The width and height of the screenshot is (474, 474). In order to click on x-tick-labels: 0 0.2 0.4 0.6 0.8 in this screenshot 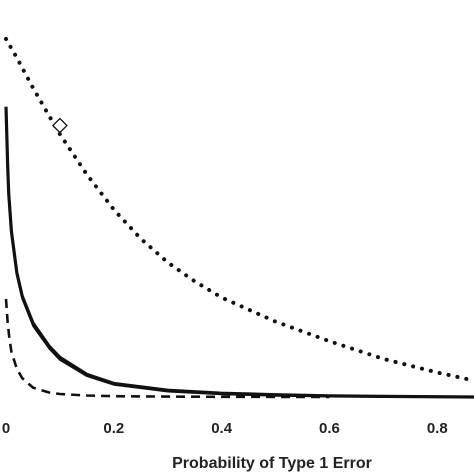, I will do `click(225, 428)`.